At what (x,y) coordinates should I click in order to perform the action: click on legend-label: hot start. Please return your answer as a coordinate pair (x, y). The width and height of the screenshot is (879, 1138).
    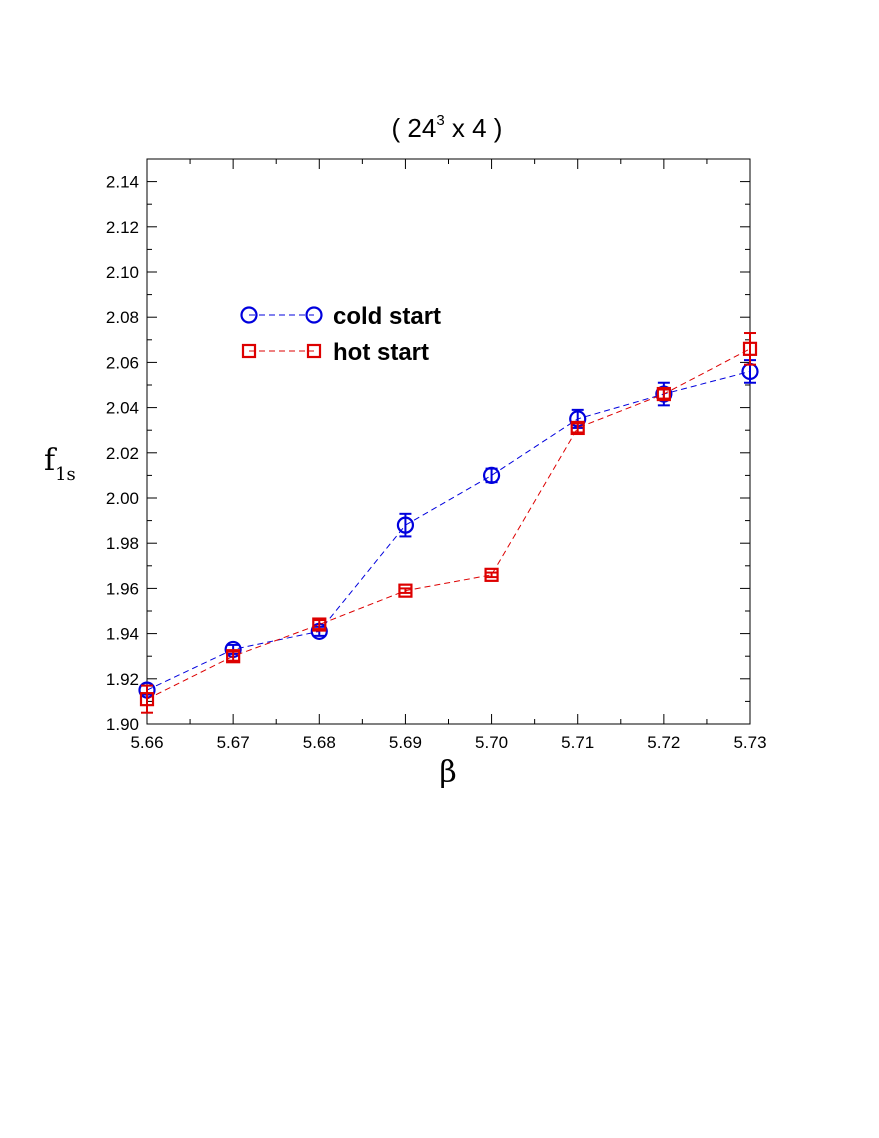
    Looking at the image, I should click on (381, 352).